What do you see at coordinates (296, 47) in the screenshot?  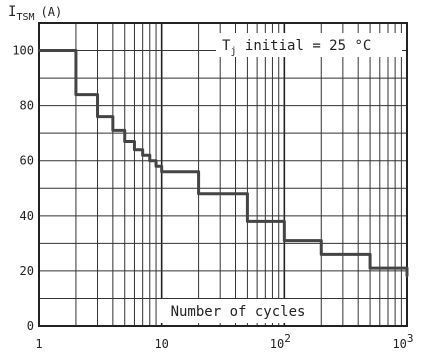 I see `annotation-text: Tj initial = 25 °C` at bounding box center [296, 47].